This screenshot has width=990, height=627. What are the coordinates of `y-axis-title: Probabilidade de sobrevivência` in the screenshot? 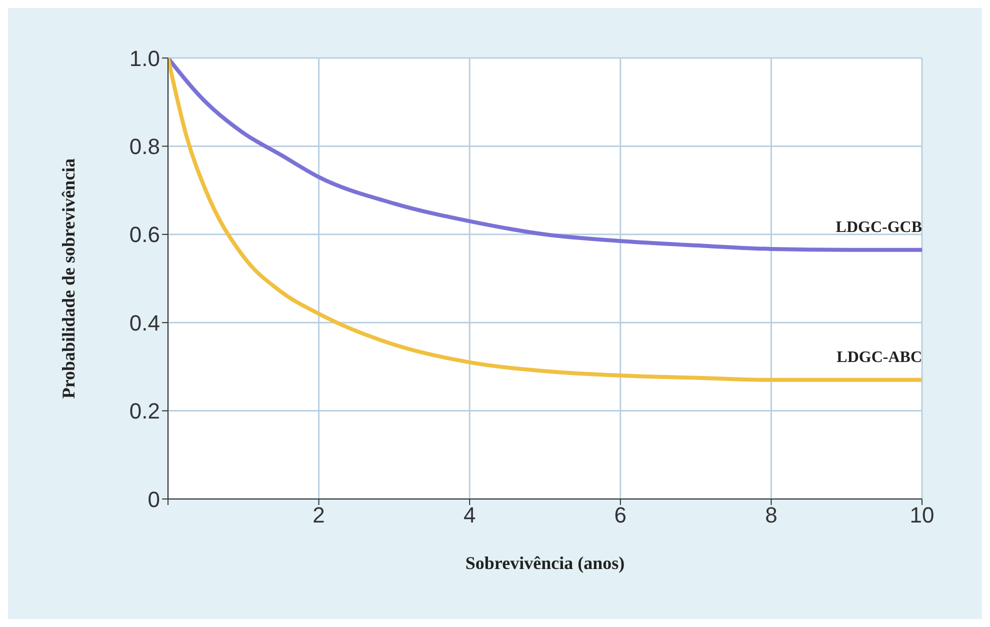 It's located at (68, 278).